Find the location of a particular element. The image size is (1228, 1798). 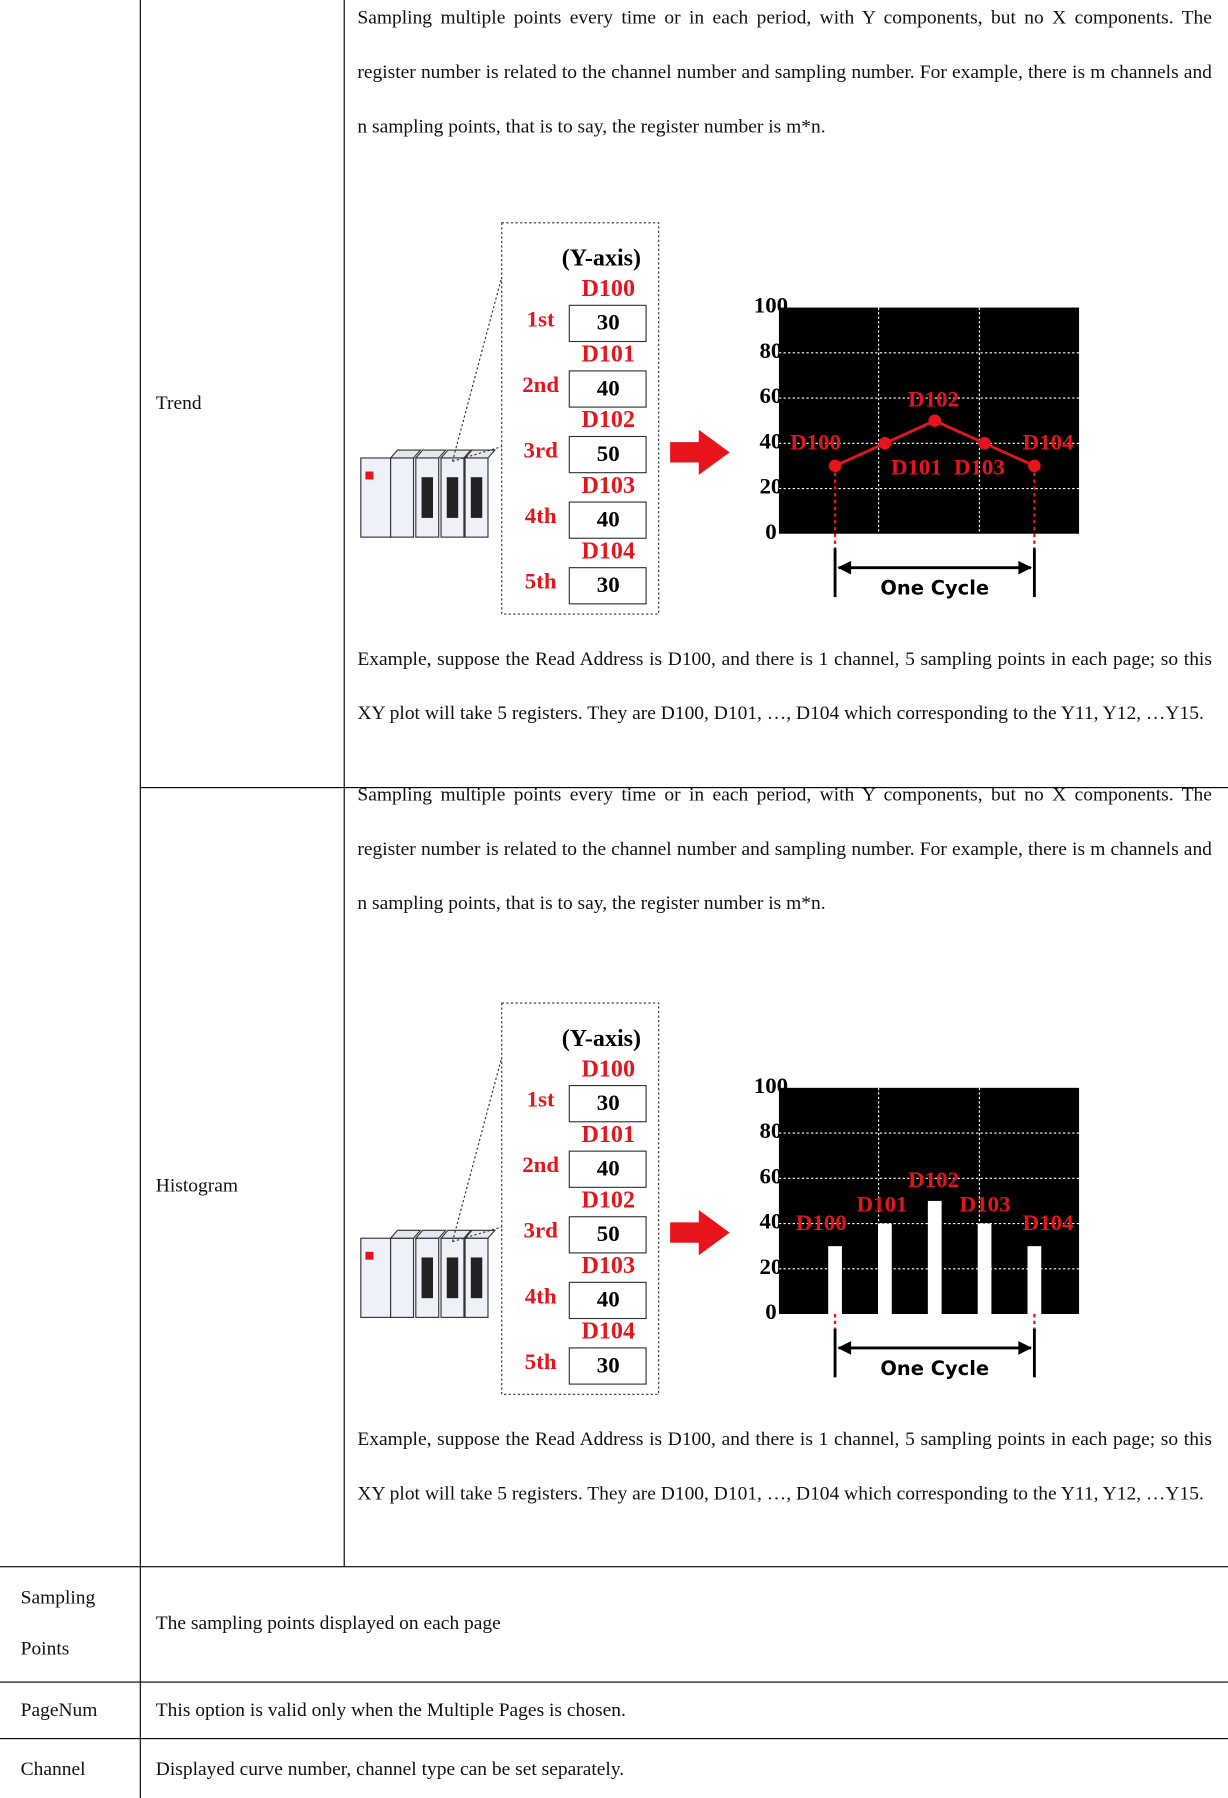

axis-title: (Y-axis) is located at coordinates (601, 1039).